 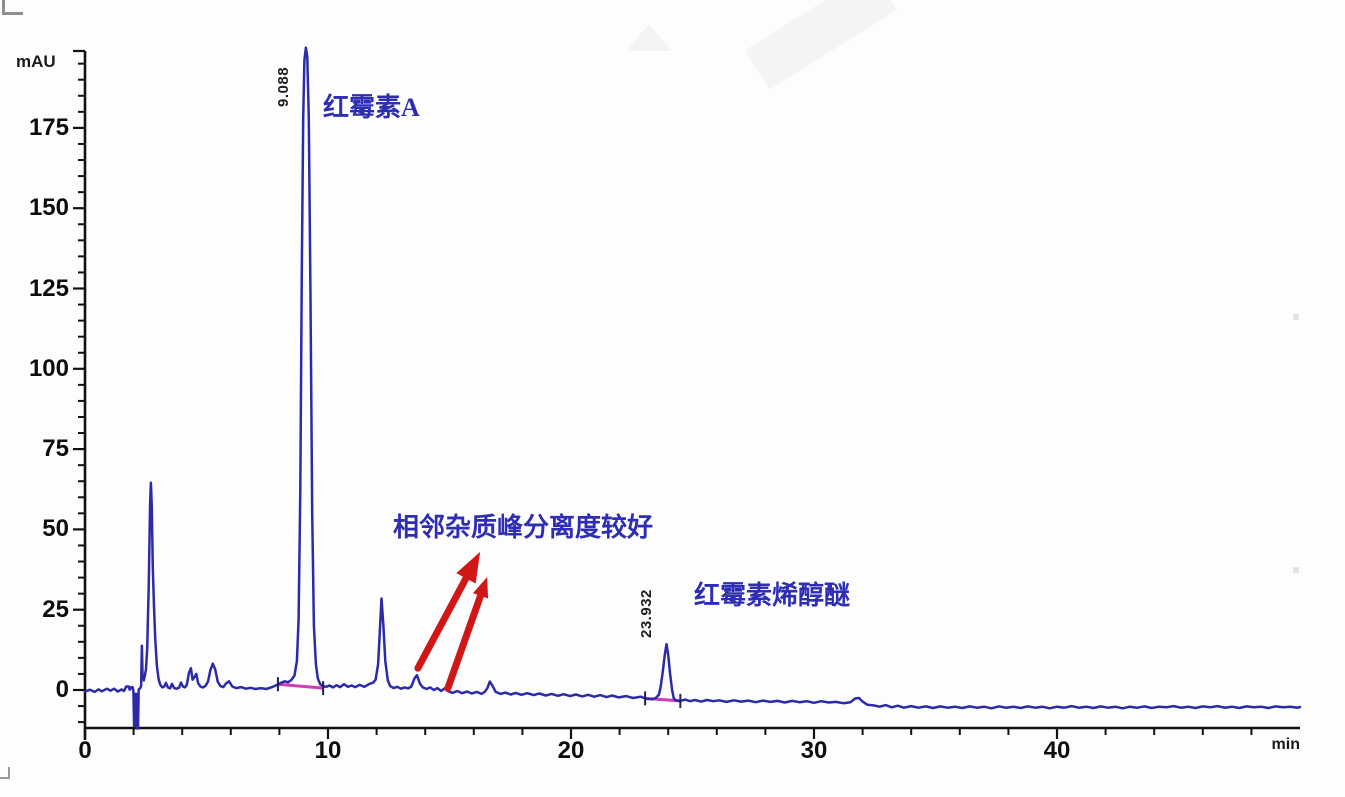 What do you see at coordinates (85, 750) in the screenshot?
I see `x-axis-tick-label: 0` at bounding box center [85, 750].